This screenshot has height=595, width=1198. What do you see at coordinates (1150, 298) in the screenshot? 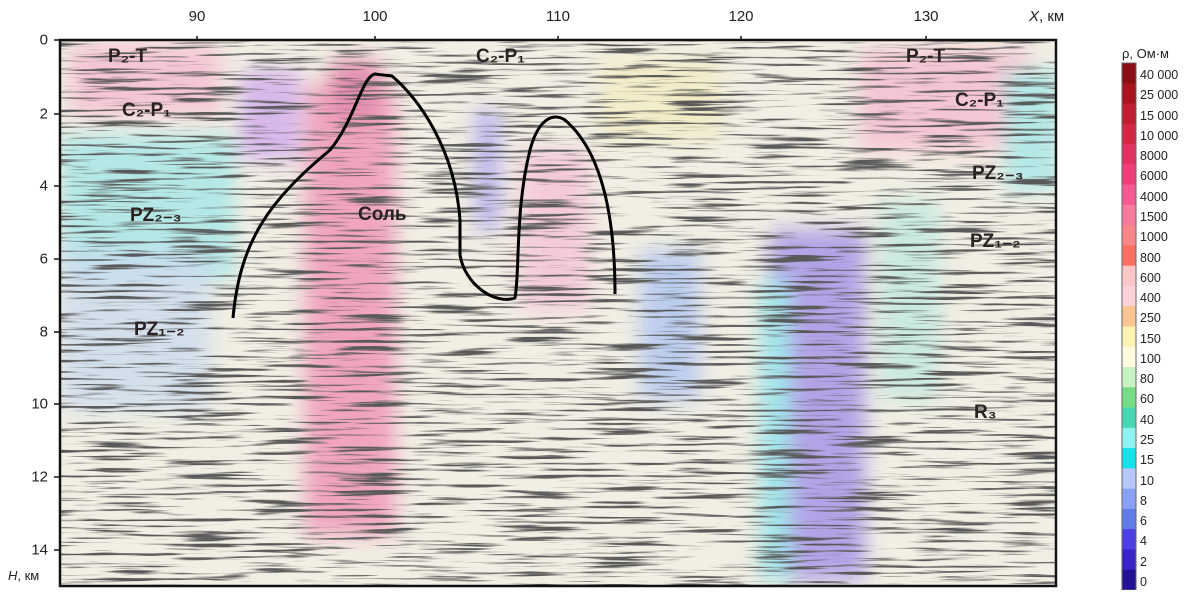
I see `colorbar-tick-label: 400` at bounding box center [1150, 298].